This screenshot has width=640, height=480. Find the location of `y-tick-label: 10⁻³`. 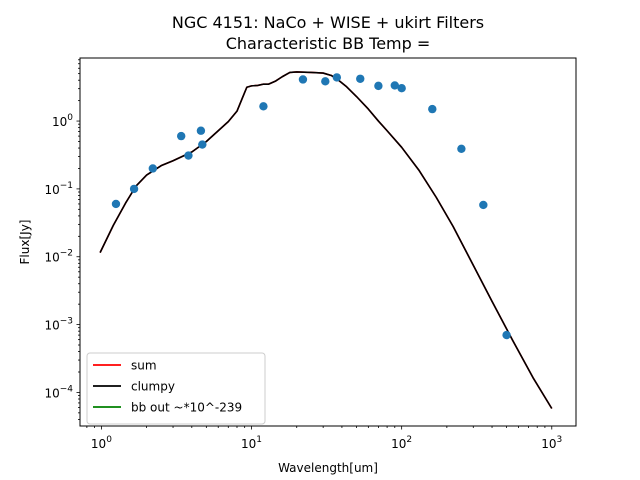

y-tick-label: 10⁻³ is located at coordinates (58, 325).